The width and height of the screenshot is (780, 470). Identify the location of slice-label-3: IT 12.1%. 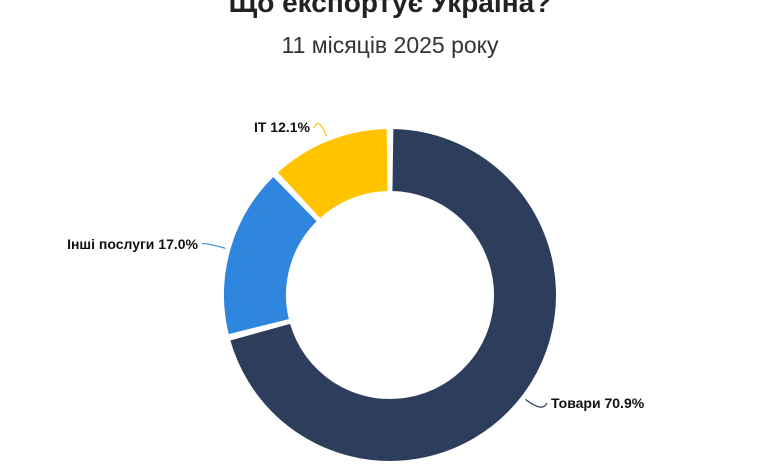
(282, 127).